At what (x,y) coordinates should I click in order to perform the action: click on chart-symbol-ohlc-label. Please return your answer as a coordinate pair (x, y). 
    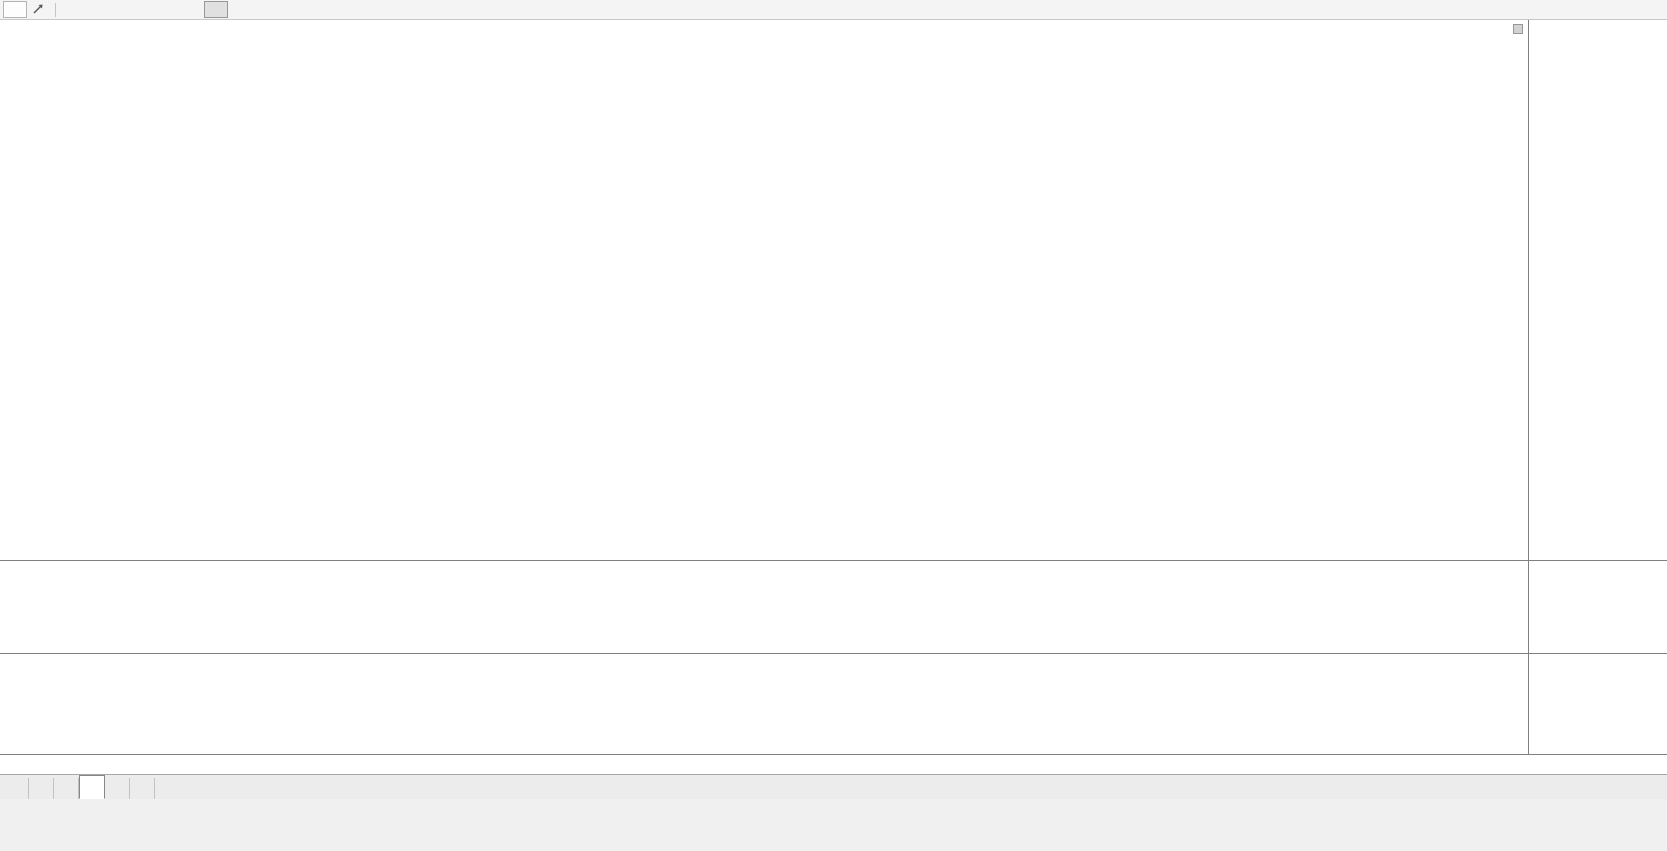
    Looking at the image, I should click on (20, 28).